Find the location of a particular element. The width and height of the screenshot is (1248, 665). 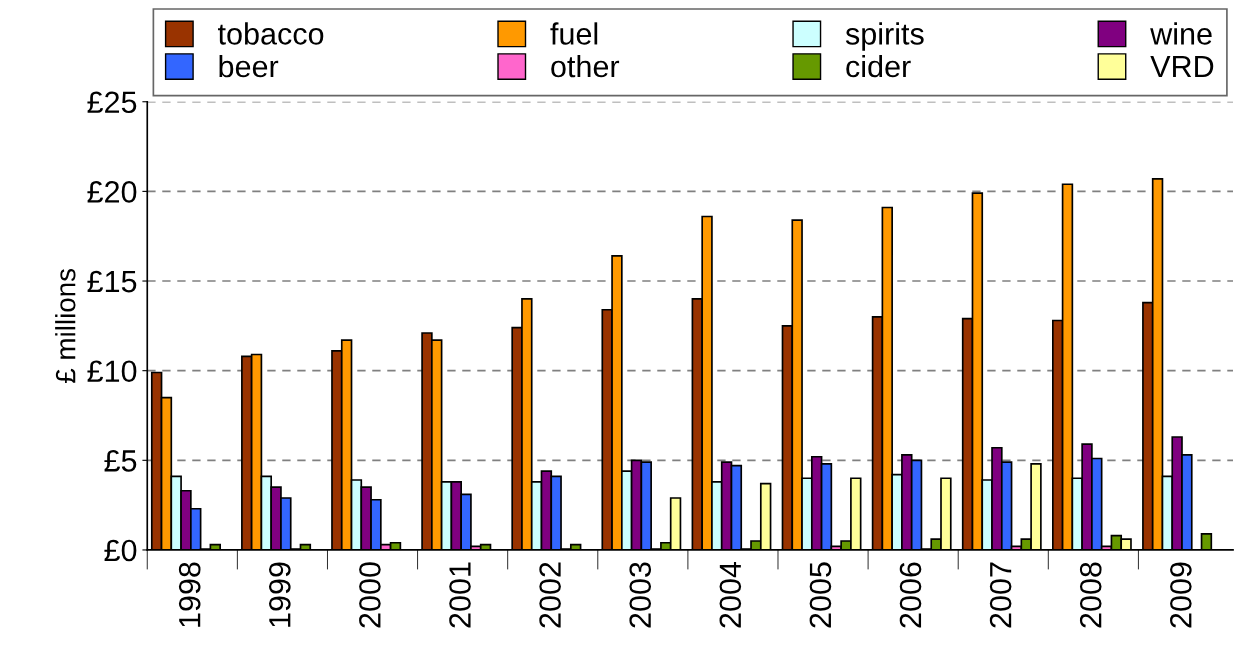

legend-label: beer is located at coordinates (249, 66).